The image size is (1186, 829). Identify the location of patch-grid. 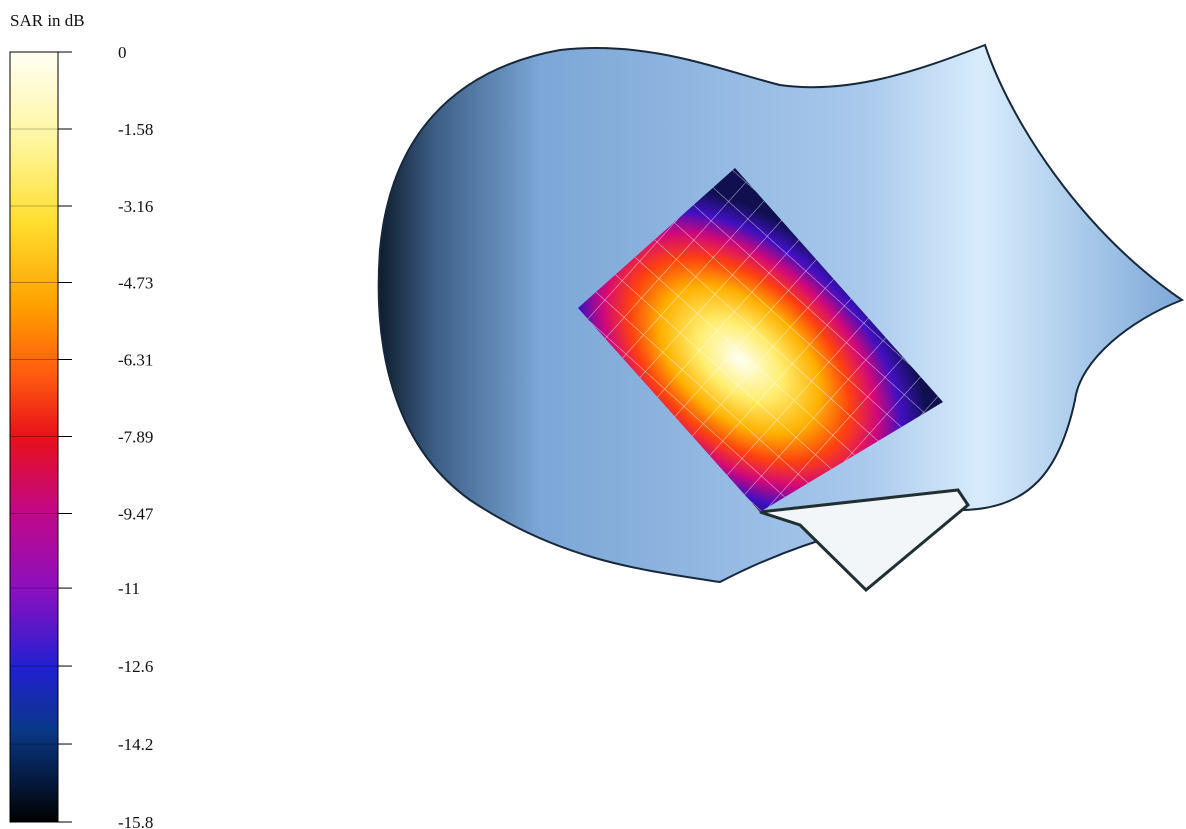
(760, 340).